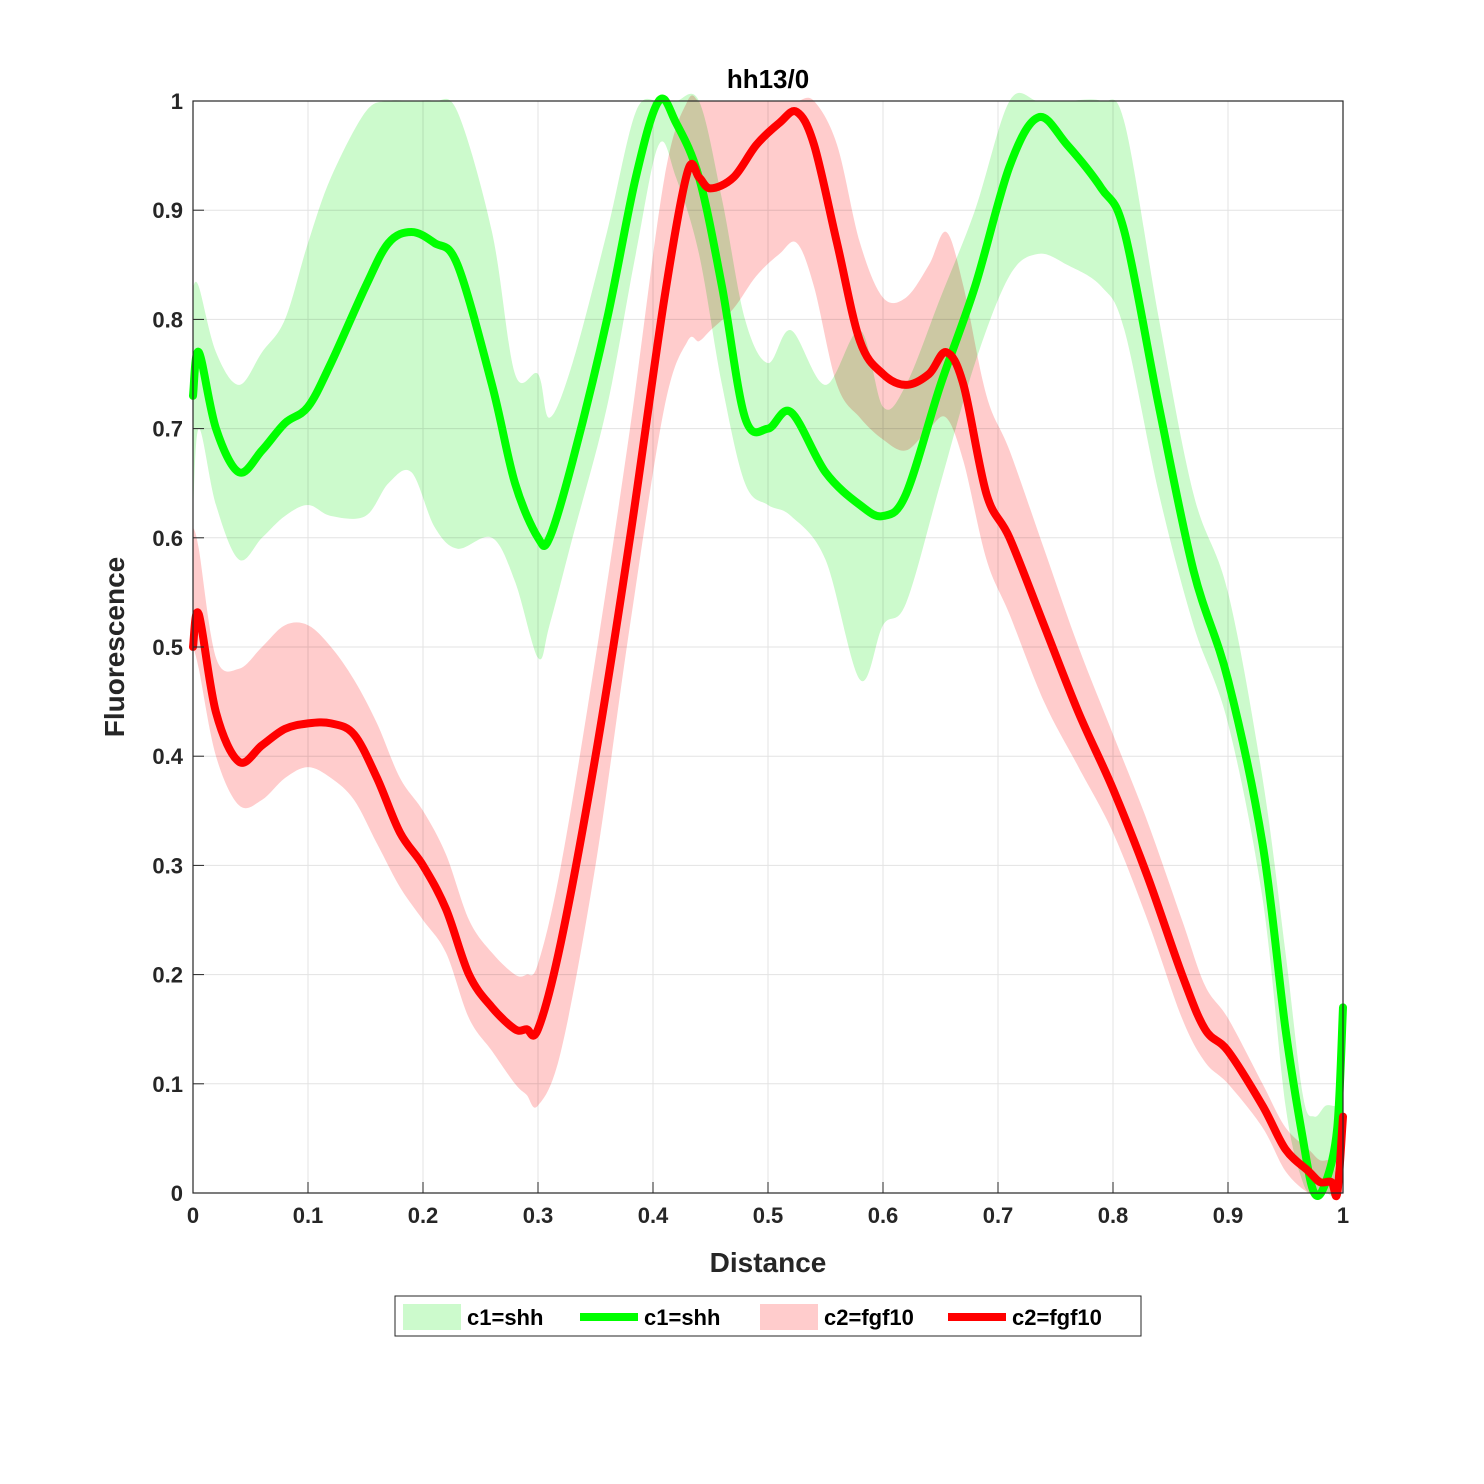  I want to click on x-axis-ticks: 0 0.1 0.2 0.3 0.4 0.5 0.6 0.7 0.8 0.9 1, so click(768, 1205).